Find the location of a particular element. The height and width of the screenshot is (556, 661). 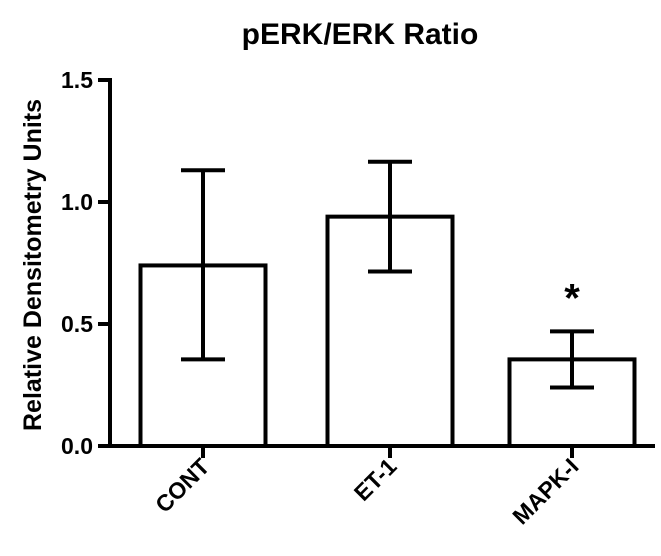

x-tick-label: CONT is located at coordinates (182, 485).